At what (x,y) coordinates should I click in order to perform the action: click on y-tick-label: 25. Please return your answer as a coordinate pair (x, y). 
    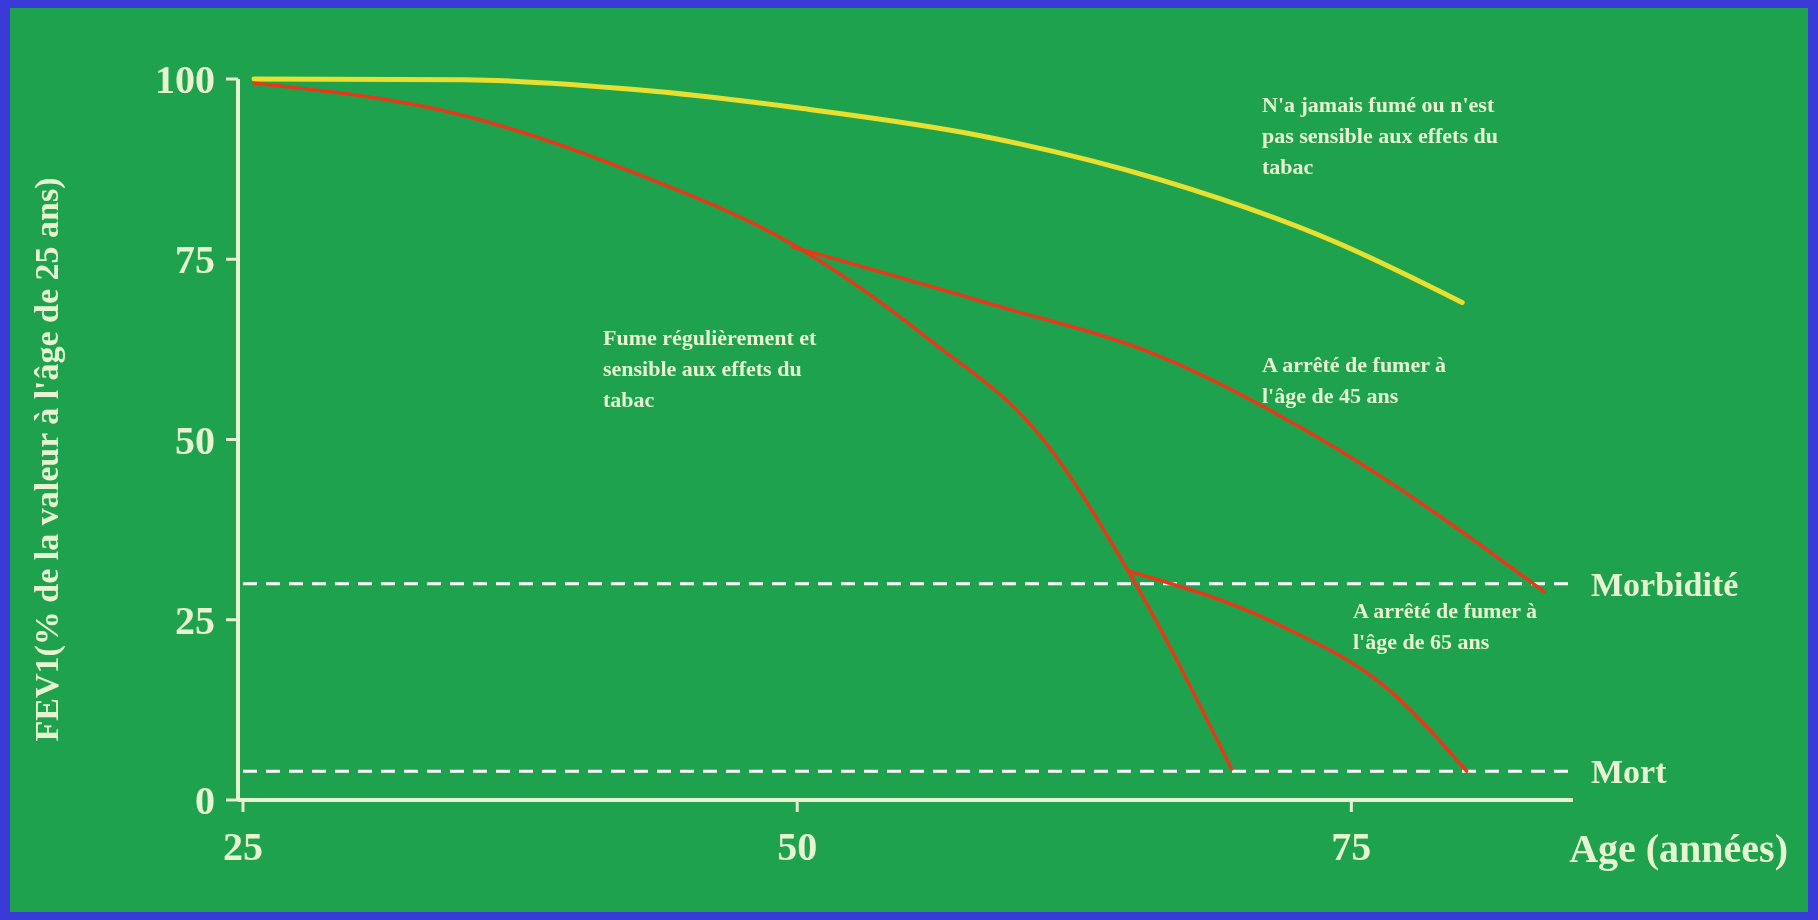
    Looking at the image, I should click on (195, 620).